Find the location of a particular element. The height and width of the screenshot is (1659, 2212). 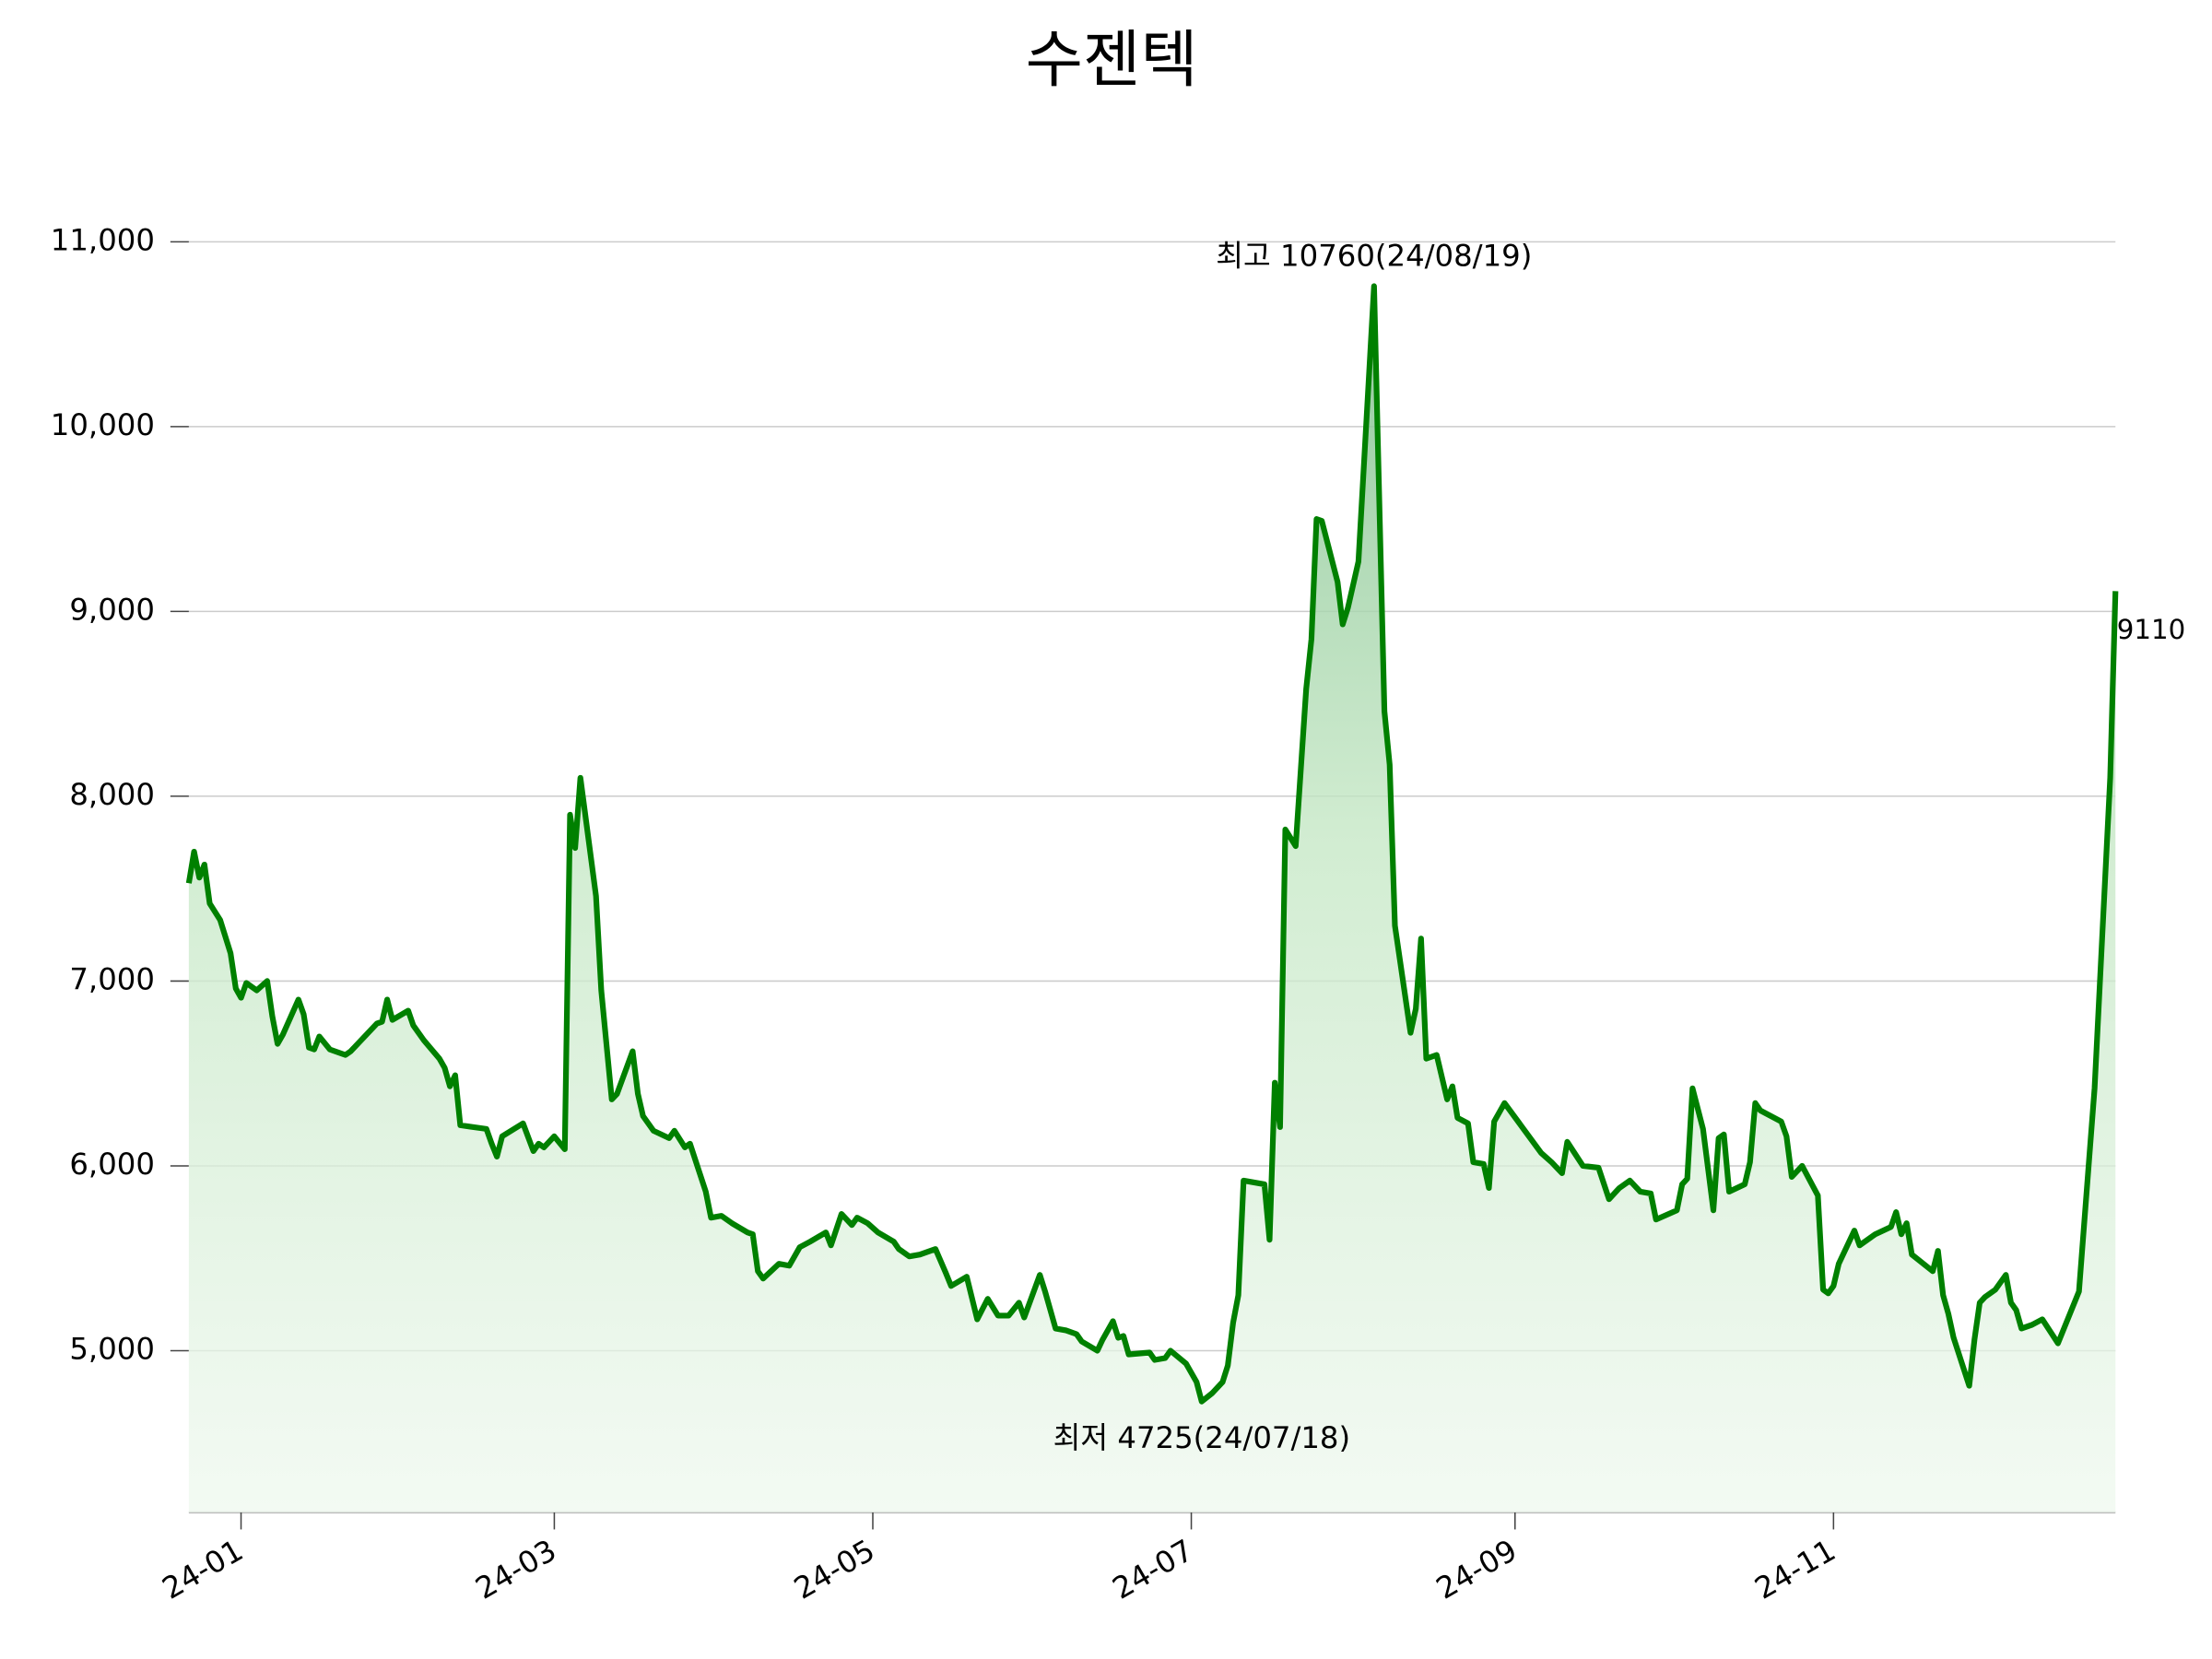

x-tick-label: 24-07 is located at coordinates (1153, 1569).